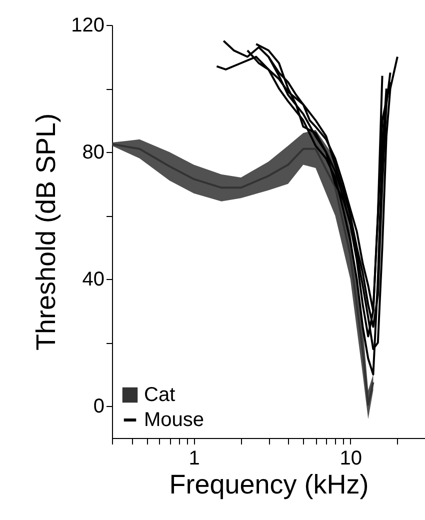  I want to click on legend-label: Cat, so click(160, 395).